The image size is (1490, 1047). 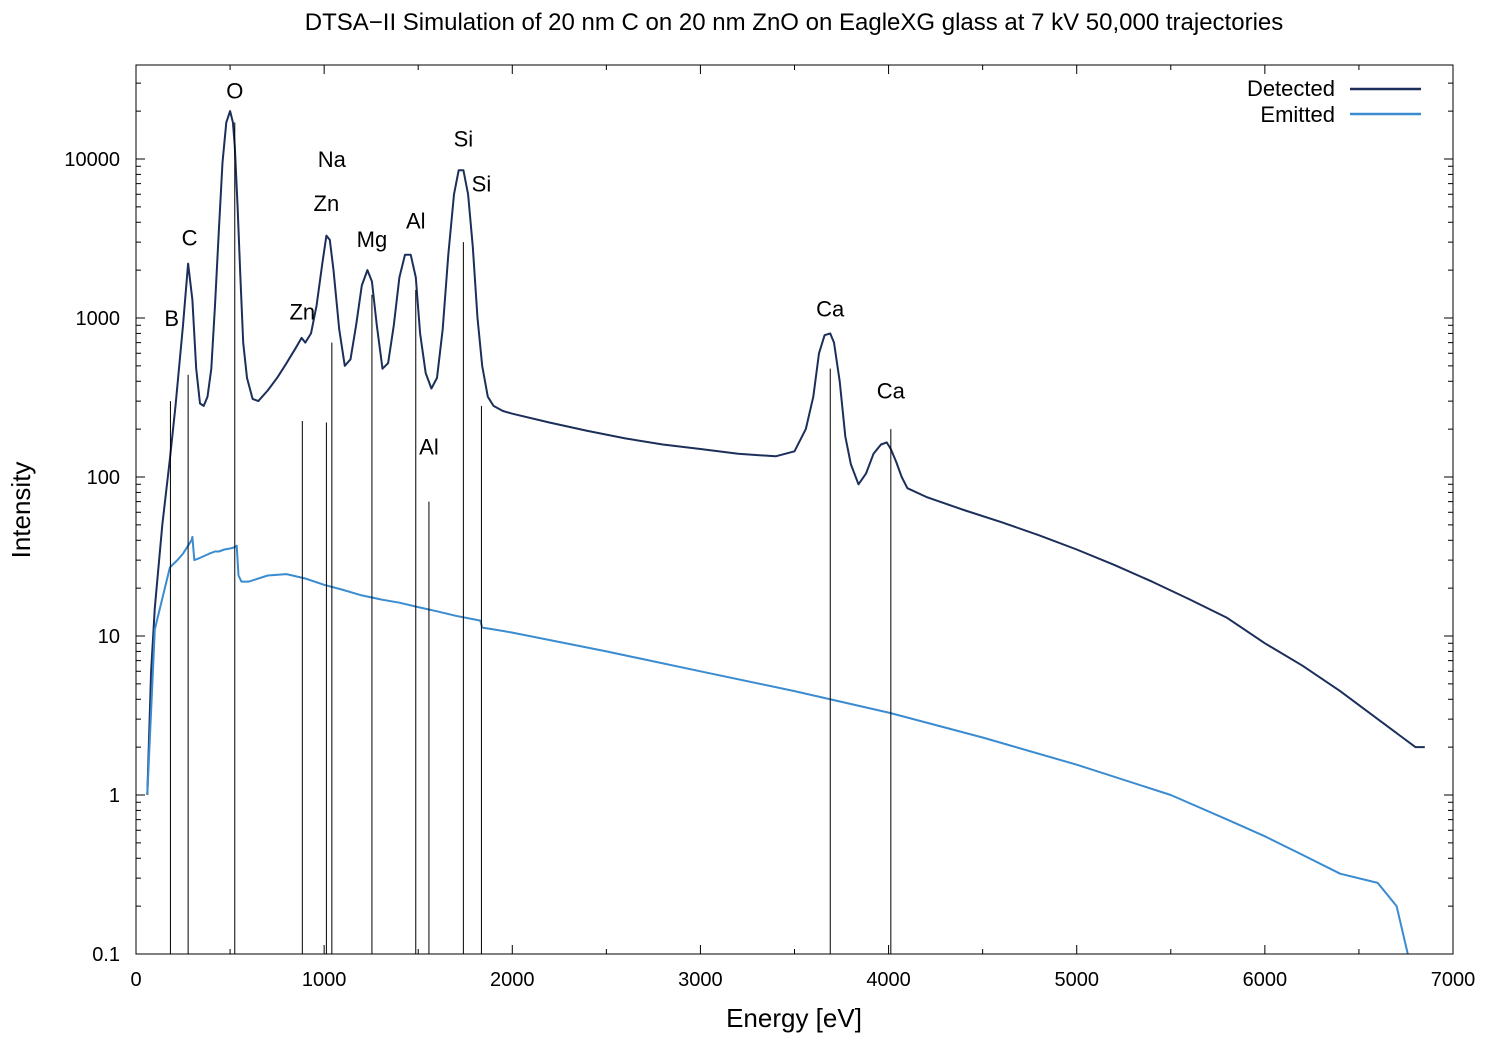 What do you see at coordinates (190, 238) in the screenshot?
I see `peak-label: C` at bounding box center [190, 238].